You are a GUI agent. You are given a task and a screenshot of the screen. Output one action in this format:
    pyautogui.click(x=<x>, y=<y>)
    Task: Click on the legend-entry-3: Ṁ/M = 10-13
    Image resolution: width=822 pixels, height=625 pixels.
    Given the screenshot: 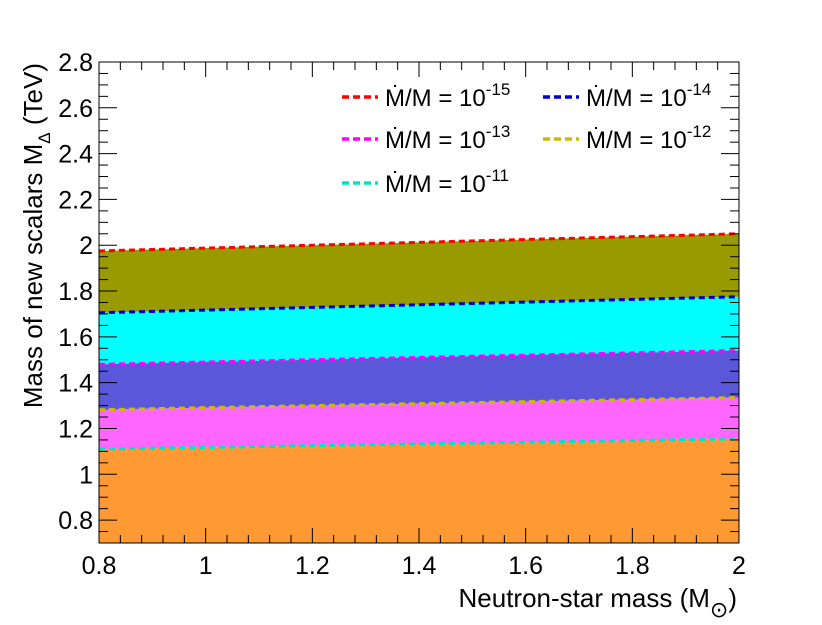 What is the action you would take?
    pyautogui.click(x=426, y=138)
    